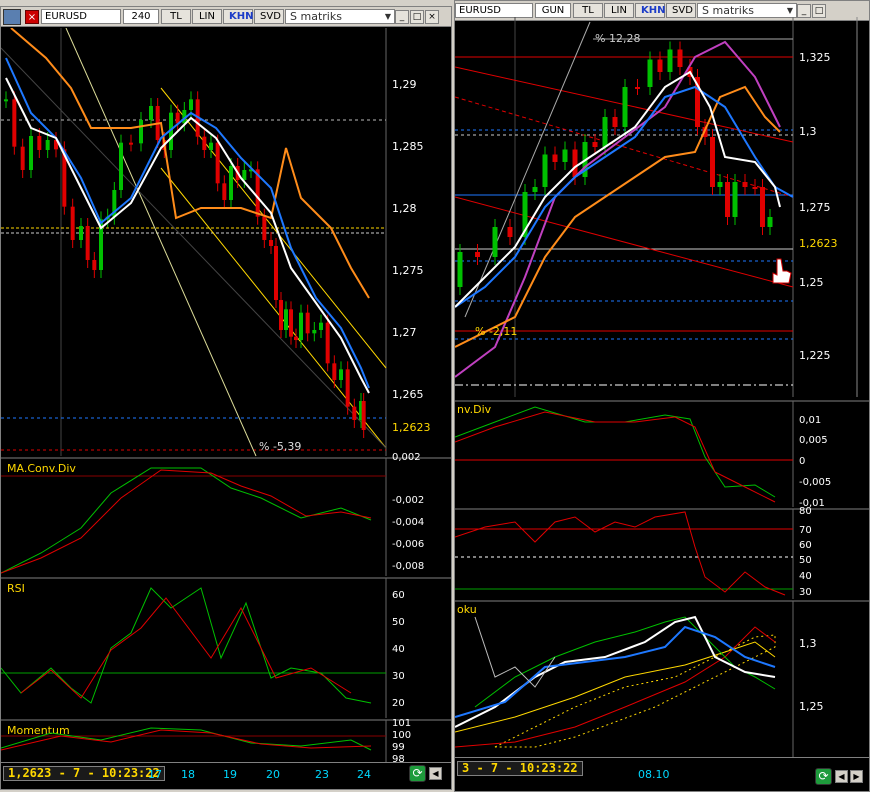 The height and width of the screenshot is (792, 870). I want to click on macd-tick: 0,005, so click(813, 440).